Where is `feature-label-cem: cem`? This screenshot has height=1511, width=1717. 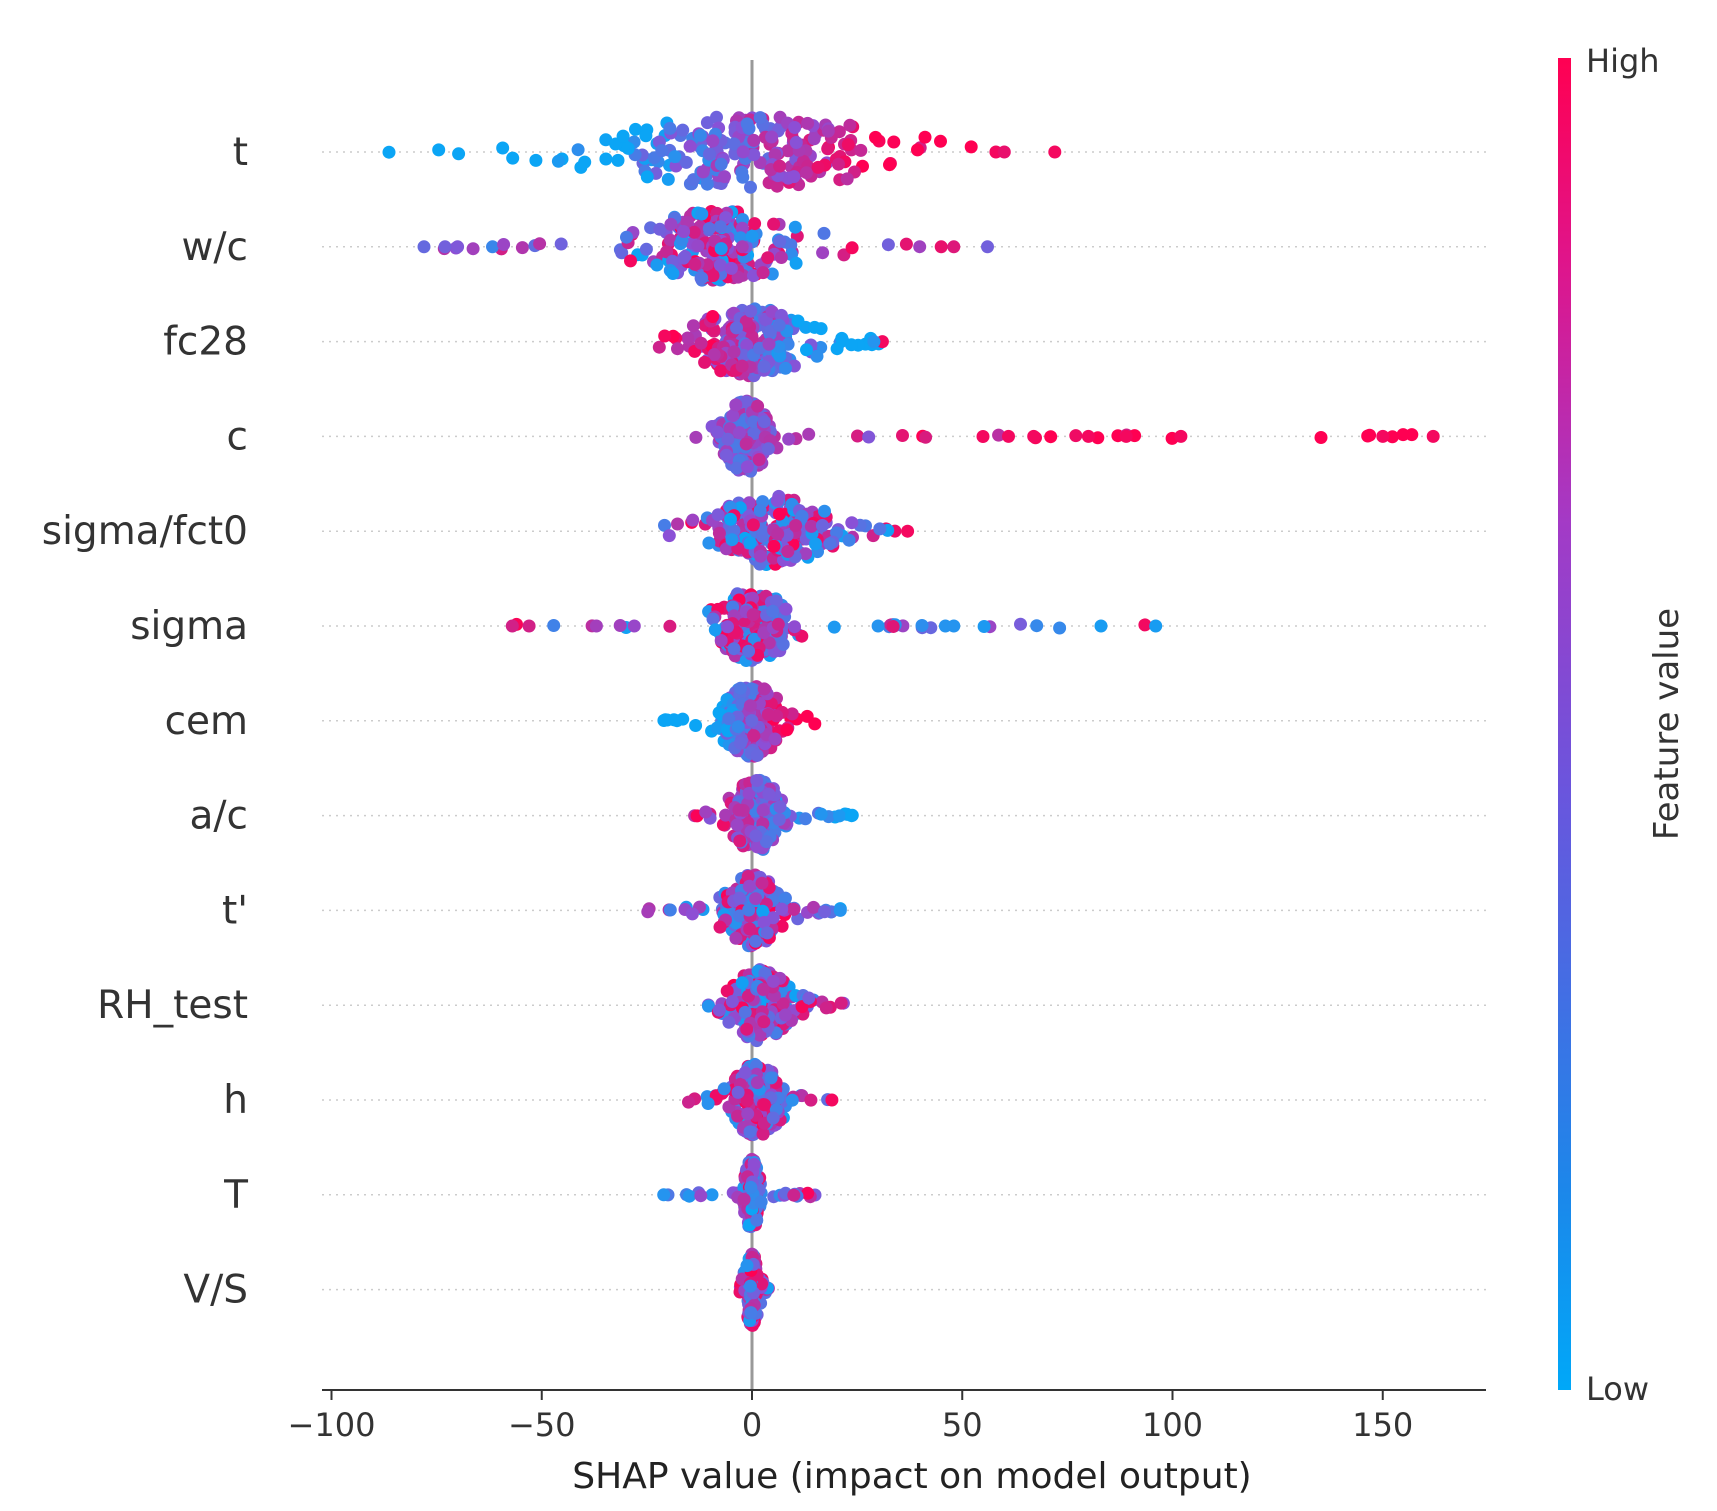
feature-label-cem: cem is located at coordinates (206, 721).